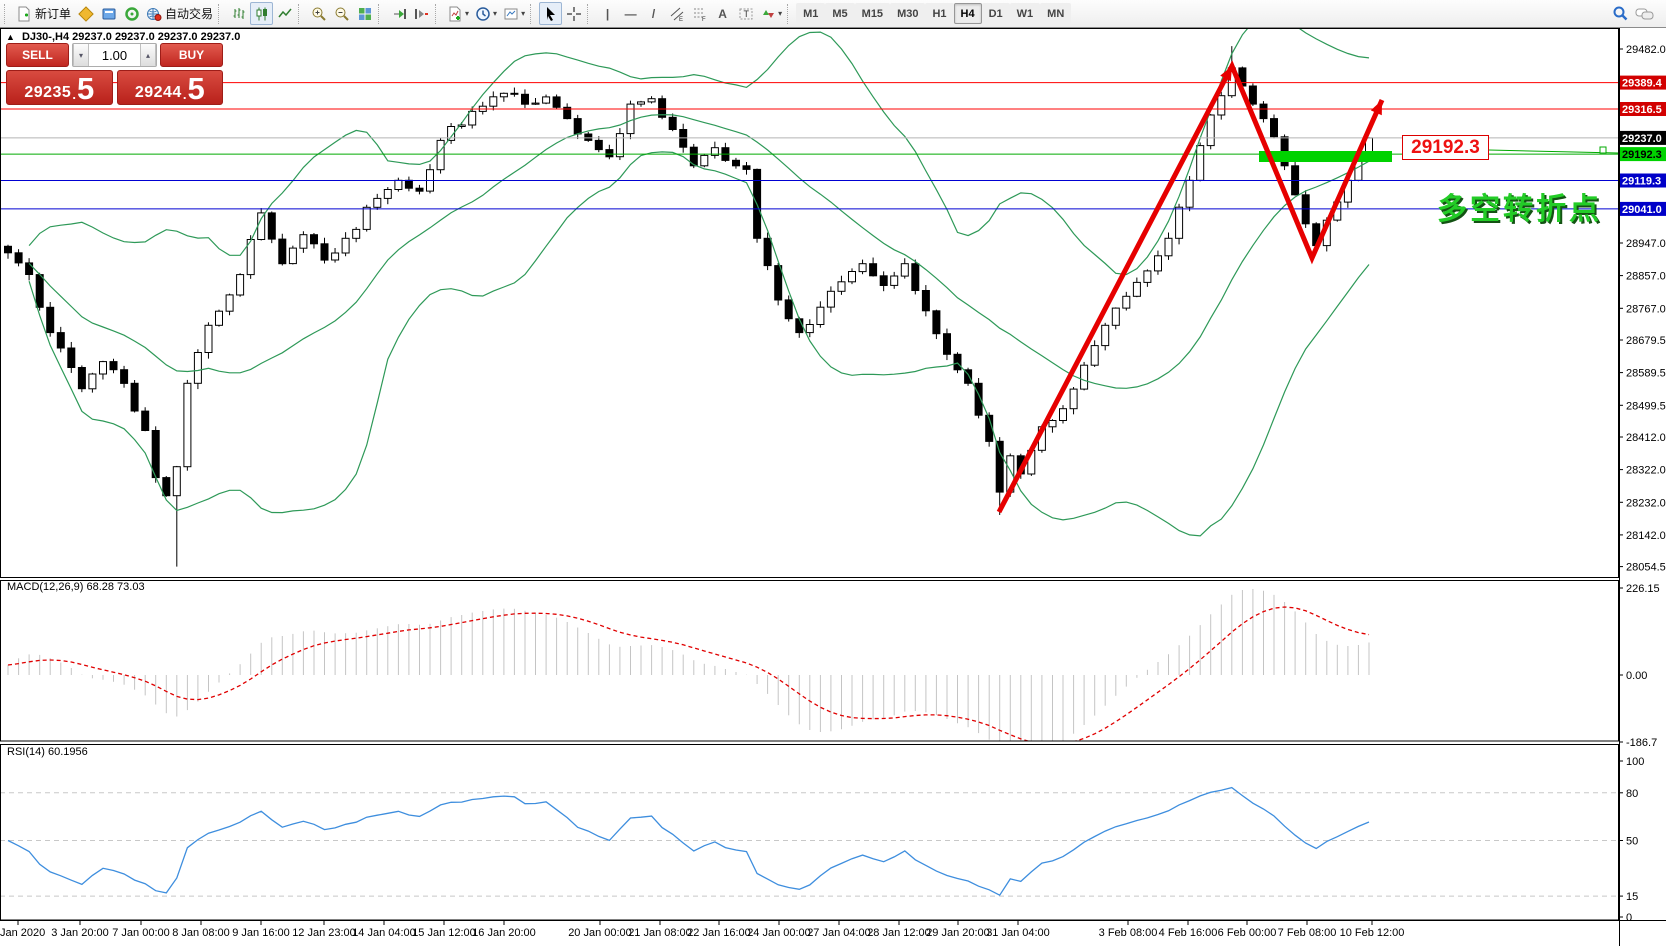 Image resolution: width=1666 pixels, height=946 pixels. I want to click on new-order-button: 新订单, so click(43, 13).